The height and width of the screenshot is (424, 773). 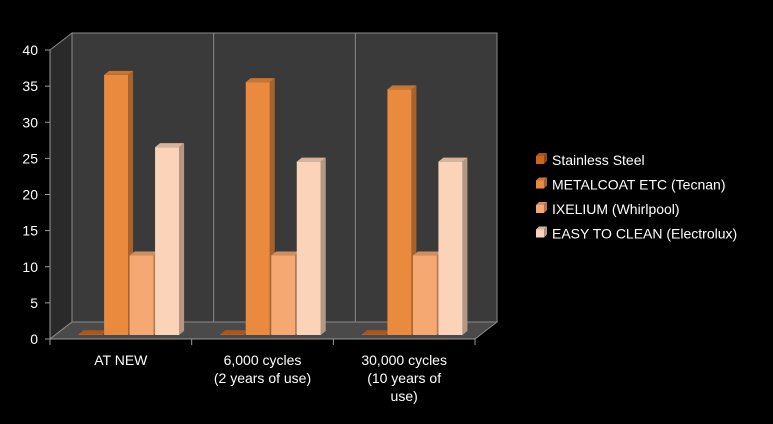 What do you see at coordinates (30, 122) in the screenshot?
I see `y-tick-label: 30` at bounding box center [30, 122].